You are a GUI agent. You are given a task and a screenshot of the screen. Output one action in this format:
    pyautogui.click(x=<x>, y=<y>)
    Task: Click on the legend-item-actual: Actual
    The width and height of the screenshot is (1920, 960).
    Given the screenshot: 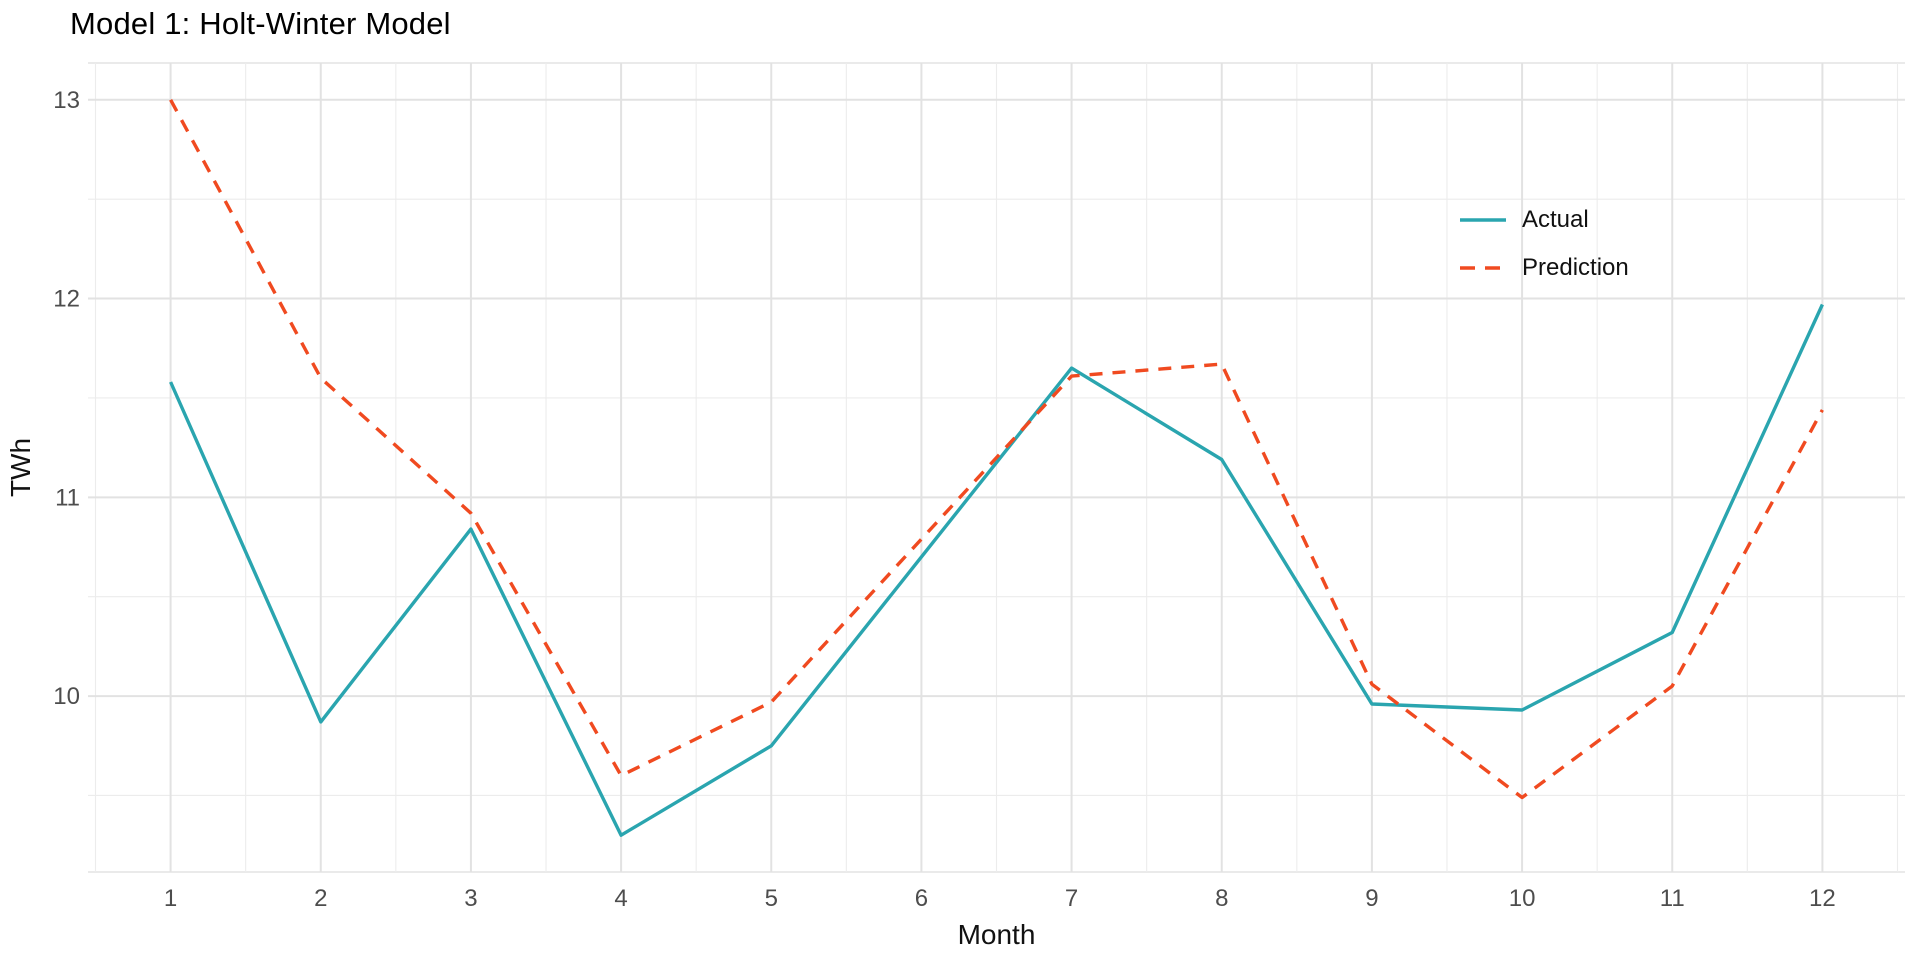 What is the action you would take?
    pyautogui.click(x=1544, y=220)
    